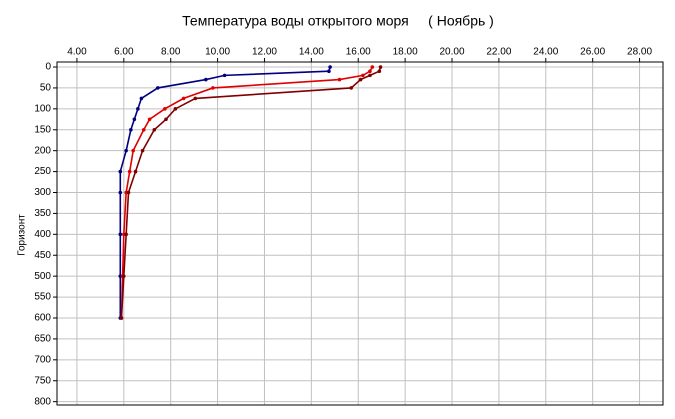 Image resolution: width=675 pixels, height=419 pixels. What do you see at coordinates (42, 192) in the screenshot?
I see `y-tick-label: 300` at bounding box center [42, 192].